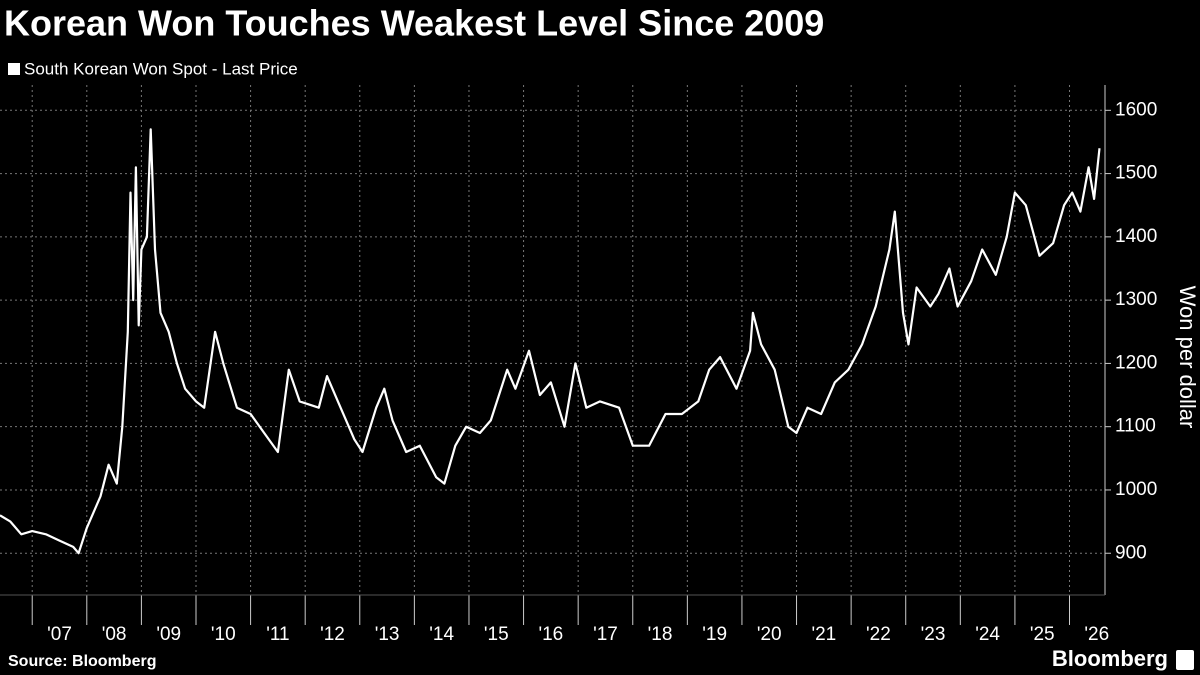  What do you see at coordinates (1042, 634) in the screenshot?
I see `x-tick-label: '25` at bounding box center [1042, 634].